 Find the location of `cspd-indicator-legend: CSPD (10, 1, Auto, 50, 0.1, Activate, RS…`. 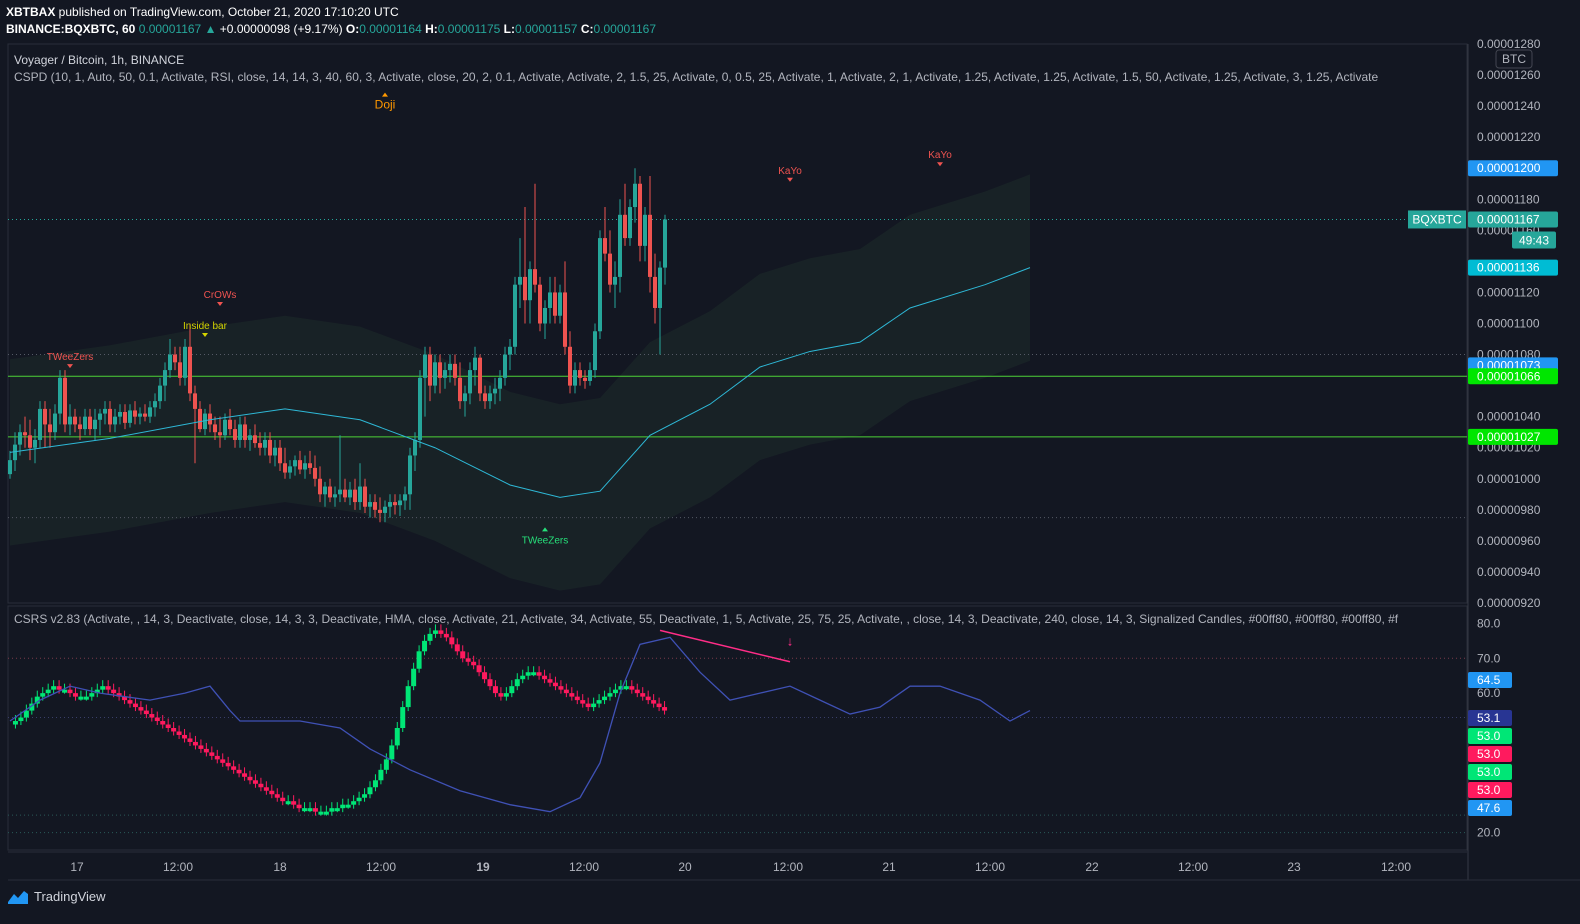

cspd-indicator-legend: CSPD (10, 1, Auto, 50, 0.1, Activate, RS… is located at coordinates (696, 77).